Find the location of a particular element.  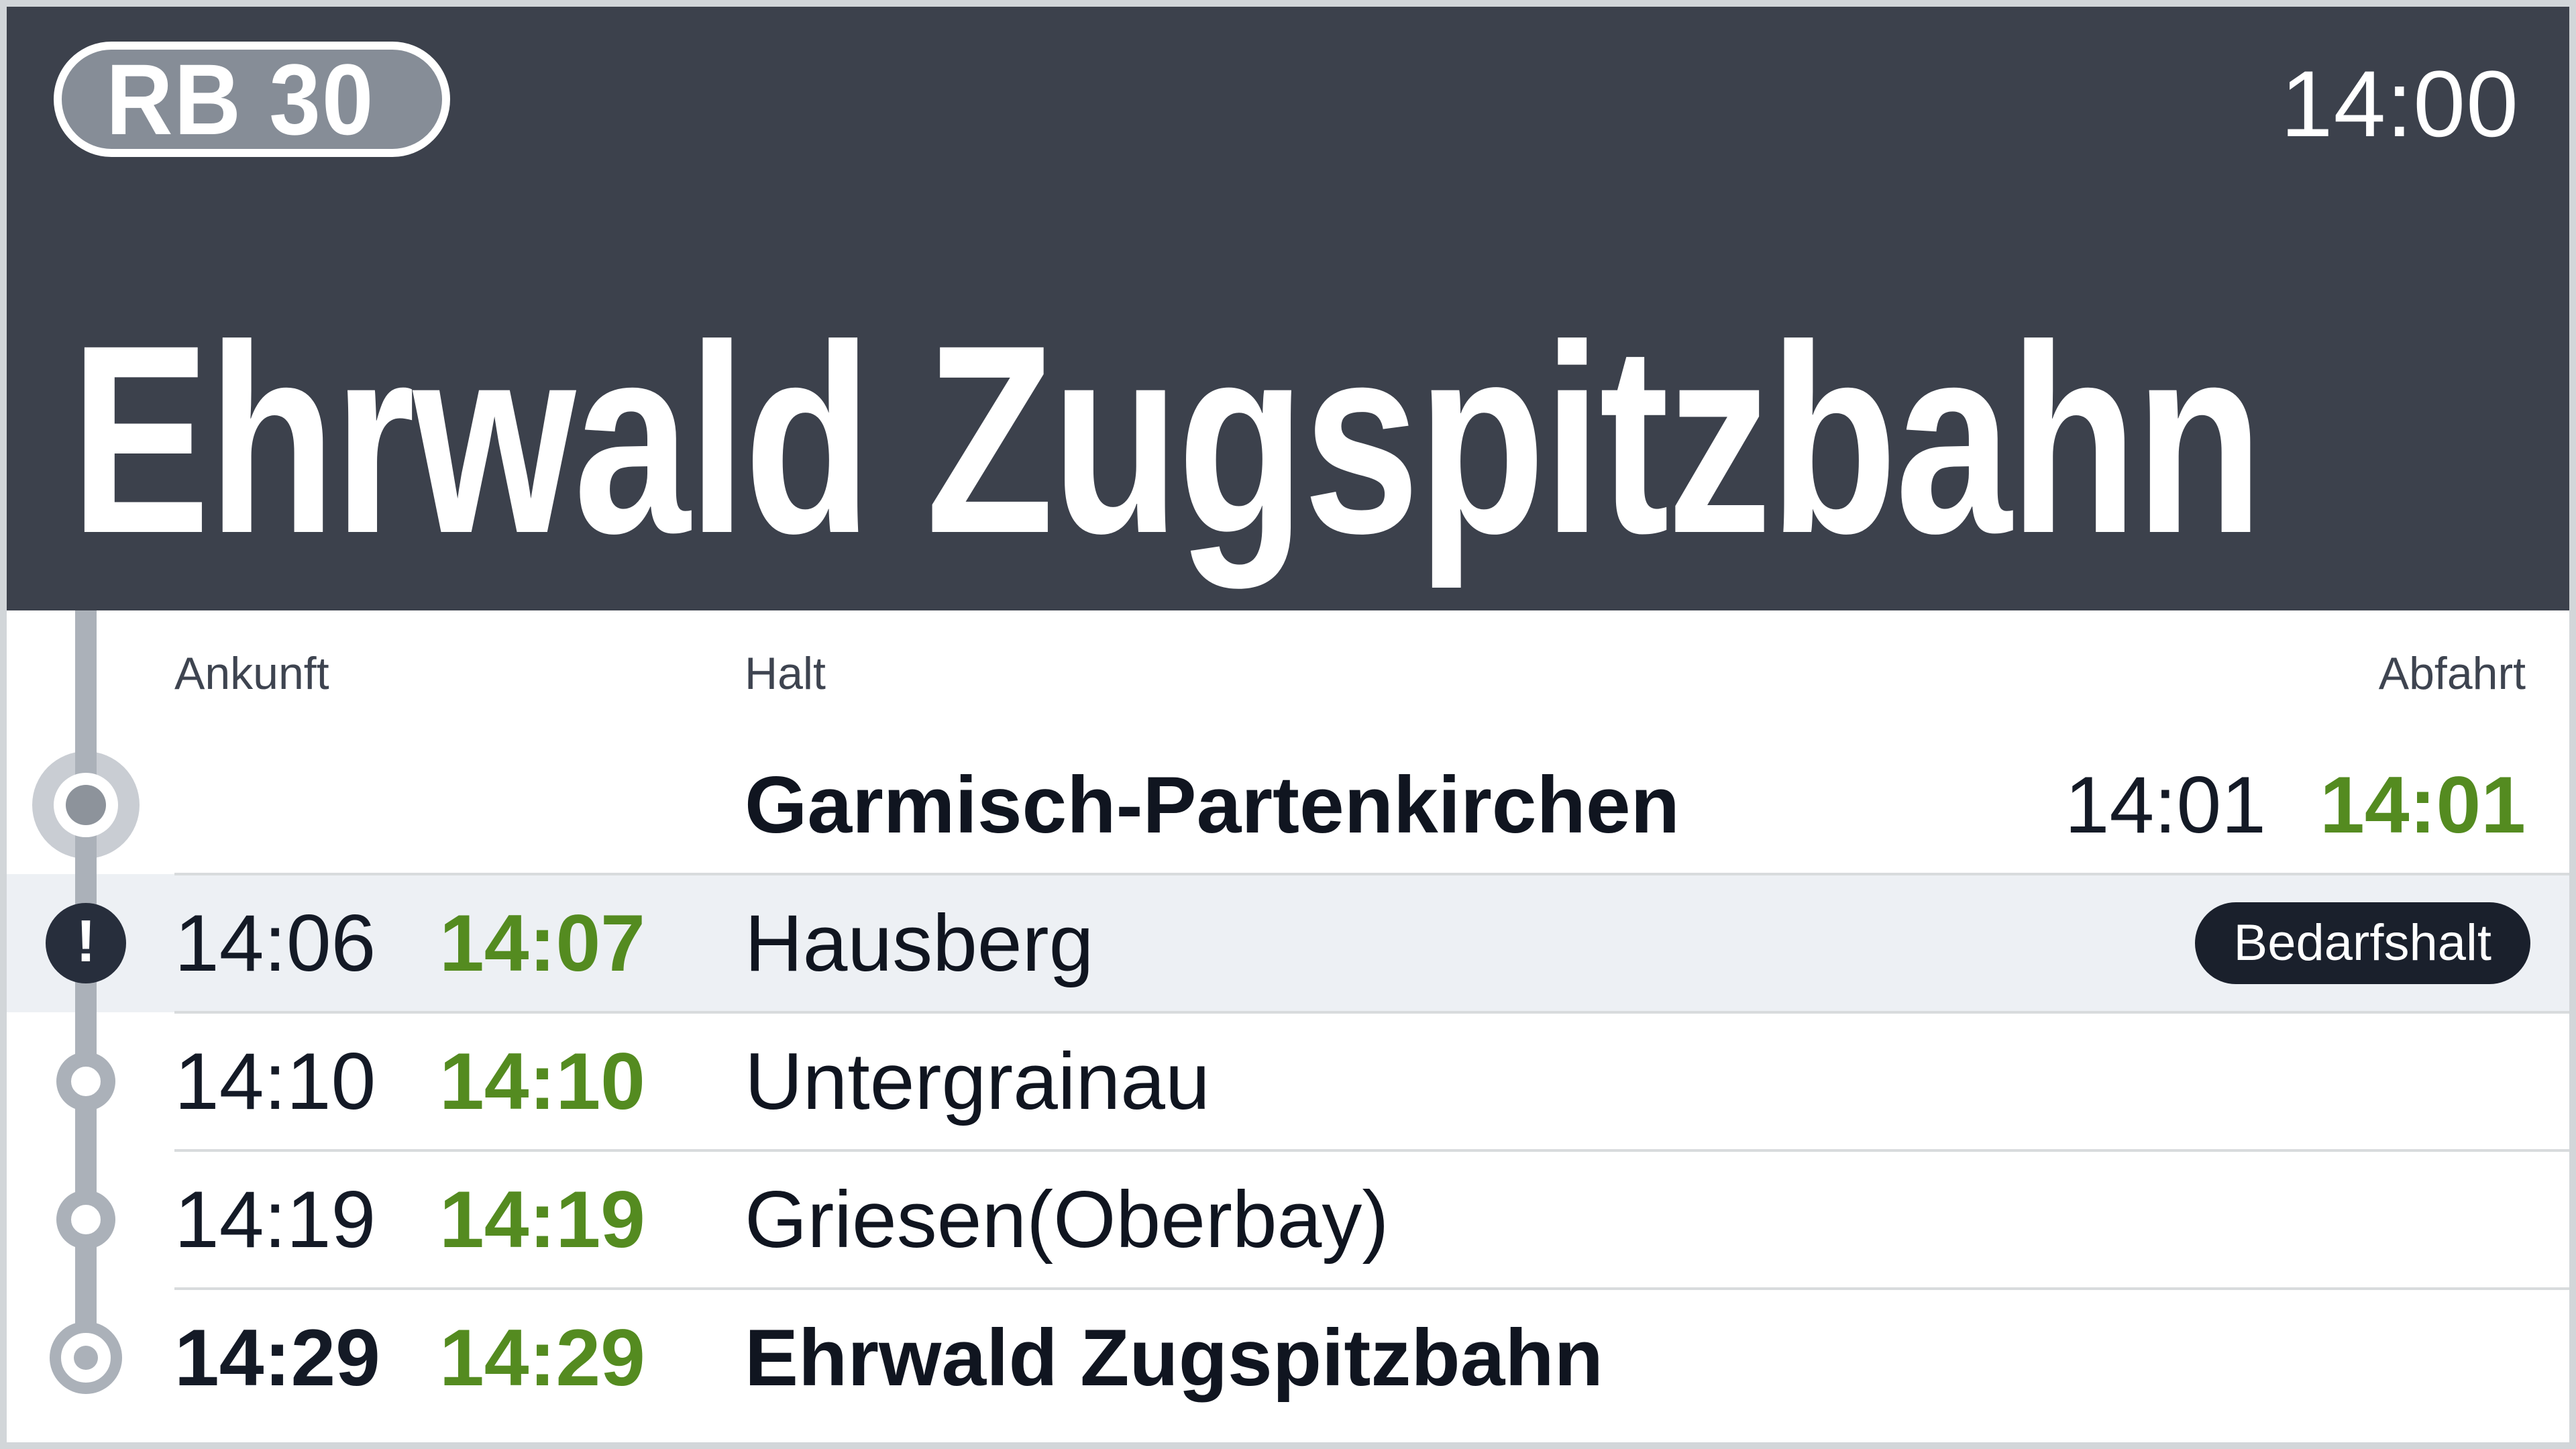

stop-row-5: 14:29 14:29 Ehrwald Zugspitzbahn is located at coordinates (1288, 1357).